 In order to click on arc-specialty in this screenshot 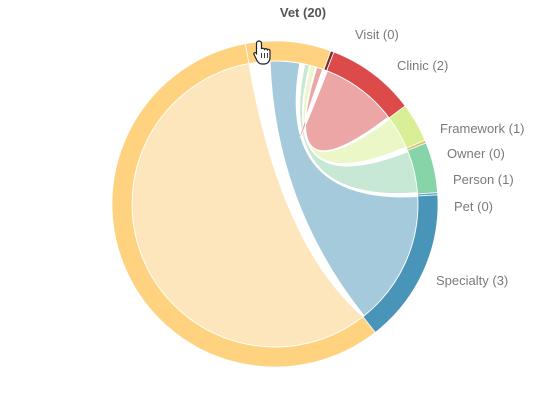, I will do `click(400, 264)`.